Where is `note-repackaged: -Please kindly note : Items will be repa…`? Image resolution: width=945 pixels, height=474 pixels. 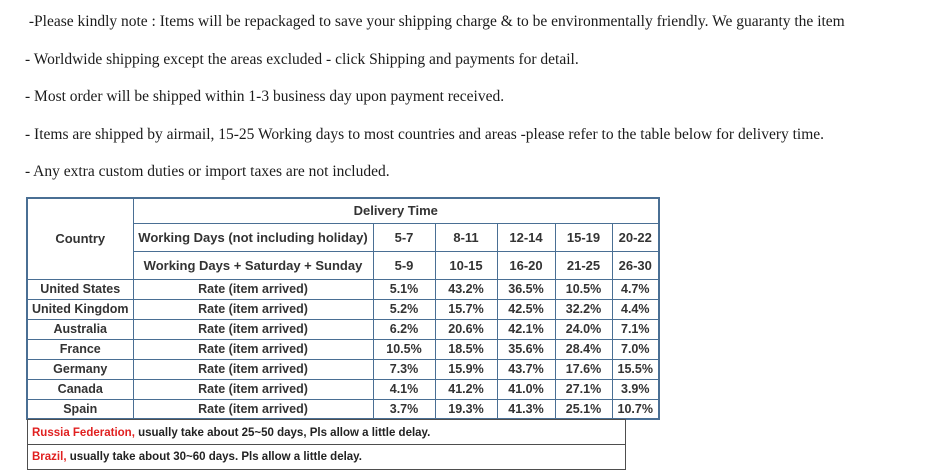 note-repackaged: -Please kindly note : Items will be repa… is located at coordinates (435, 21).